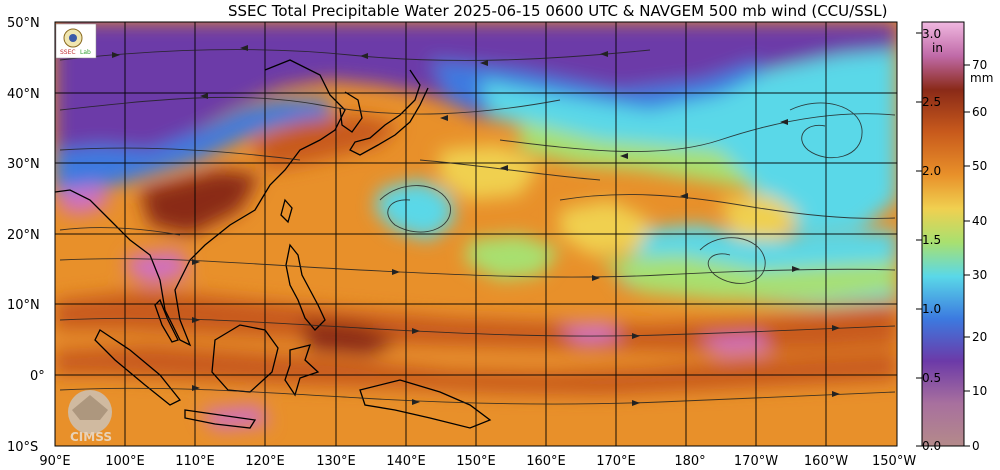 The width and height of the screenshot is (1000, 470). Describe the element at coordinates (23, 164) in the screenshot. I see `lat-label: 30°N` at that location.